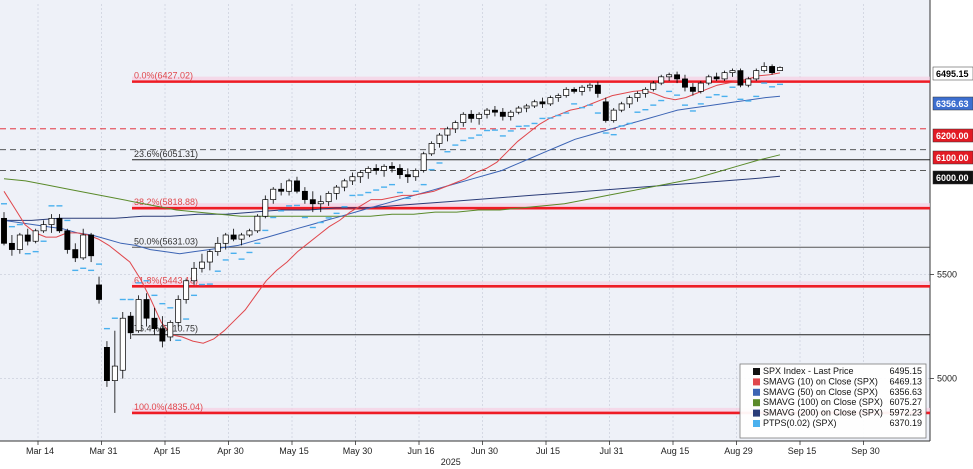  I want to click on legend-entry-label: PTPS(0.02) (SPX), so click(800, 423).